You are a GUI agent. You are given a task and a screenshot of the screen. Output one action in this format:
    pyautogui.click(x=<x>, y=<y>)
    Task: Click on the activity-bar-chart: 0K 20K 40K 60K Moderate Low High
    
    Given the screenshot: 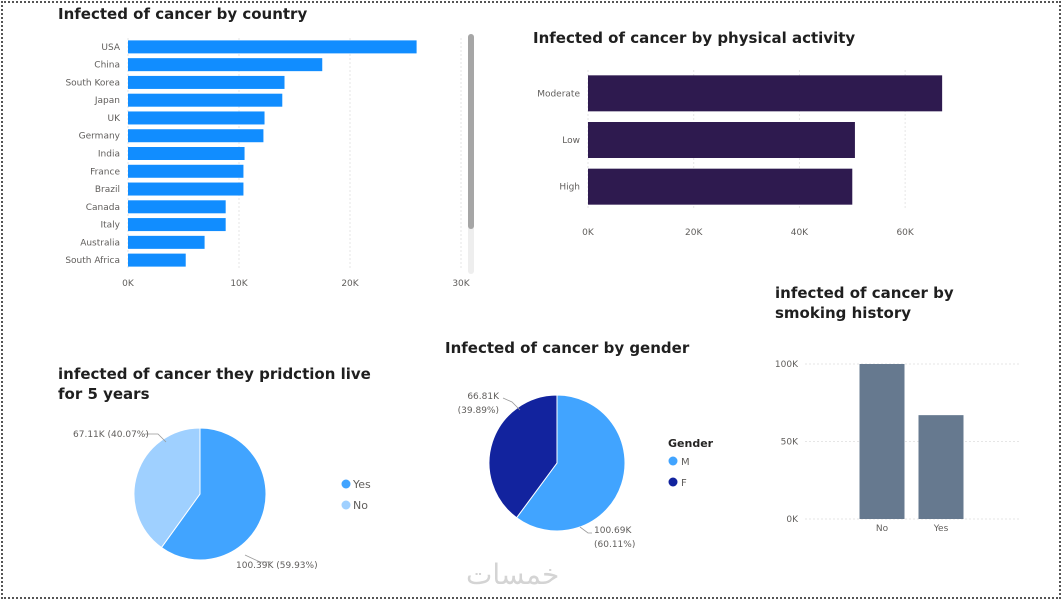 What is the action you would take?
    pyautogui.click(x=740, y=154)
    